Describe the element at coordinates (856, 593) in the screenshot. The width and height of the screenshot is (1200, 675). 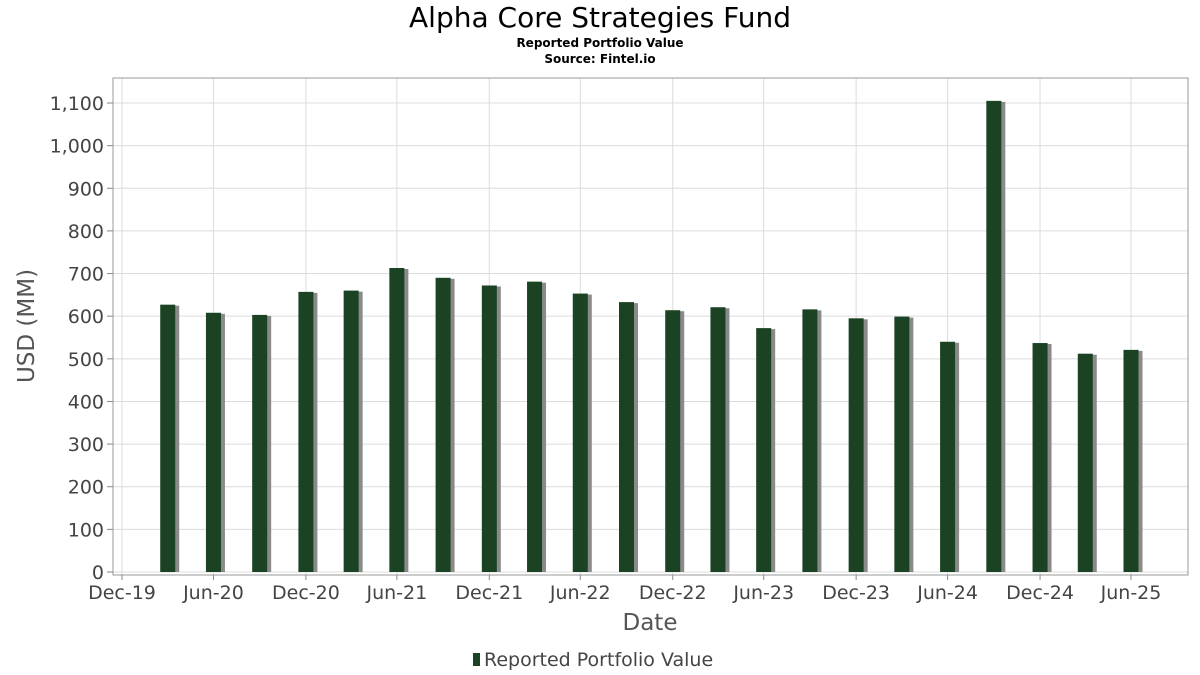
I see `x-tick-label: Dec-23` at that location.